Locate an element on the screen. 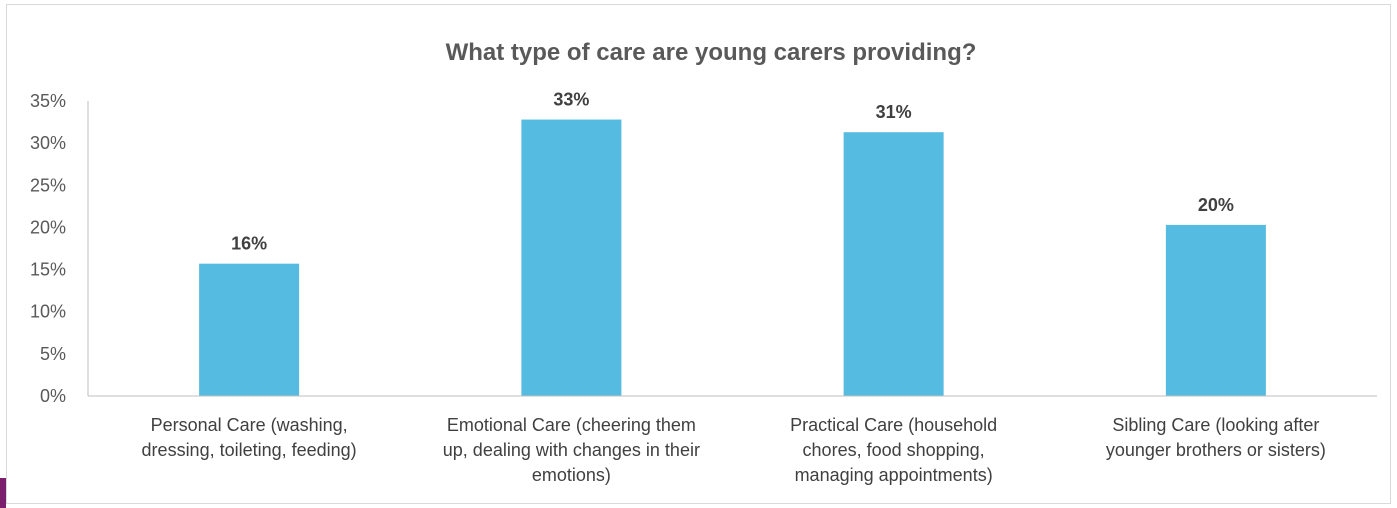 This screenshot has height=508, width=1397. category-label-line: managing appointments) is located at coordinates (894, 475).